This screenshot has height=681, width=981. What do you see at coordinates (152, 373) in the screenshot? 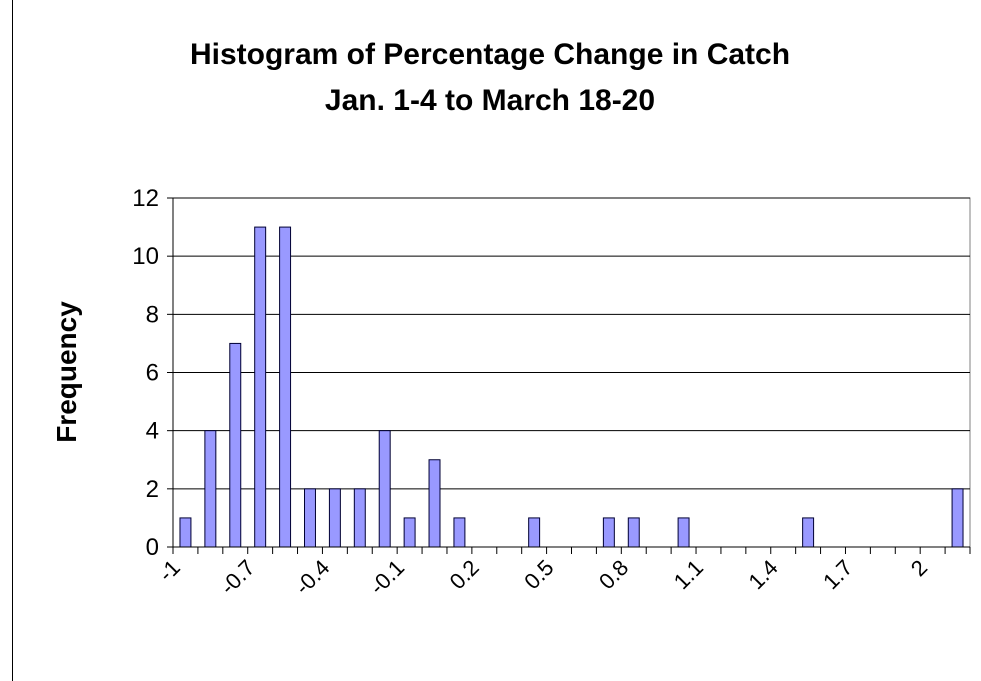
I see `y-tick-label: 6` at bounding box center [152, 373].